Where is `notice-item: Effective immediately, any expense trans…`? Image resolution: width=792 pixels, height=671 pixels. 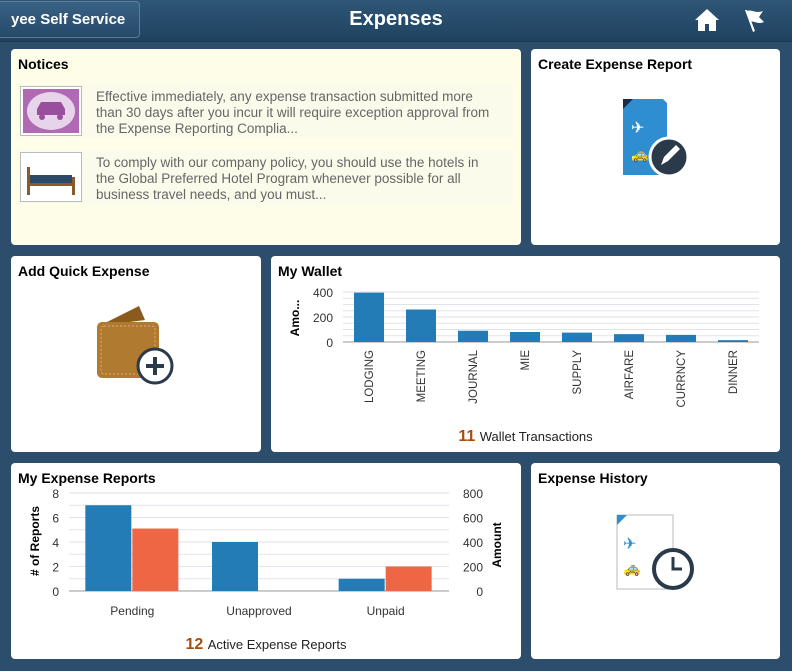 notice-item: Effective immediately, any expense trans… is located at coordinates (266, 111).